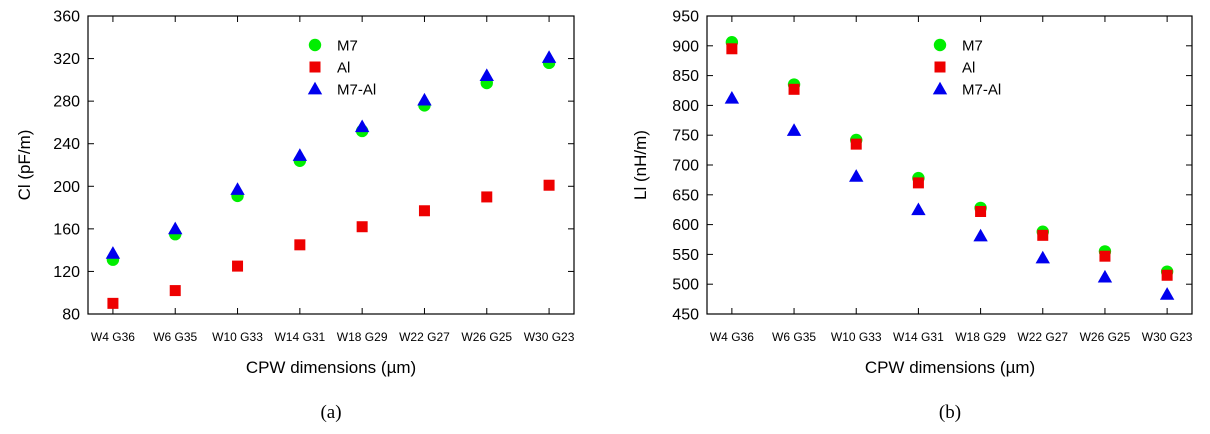  I want to click on y-tick-label: 600, so click(685, 225).